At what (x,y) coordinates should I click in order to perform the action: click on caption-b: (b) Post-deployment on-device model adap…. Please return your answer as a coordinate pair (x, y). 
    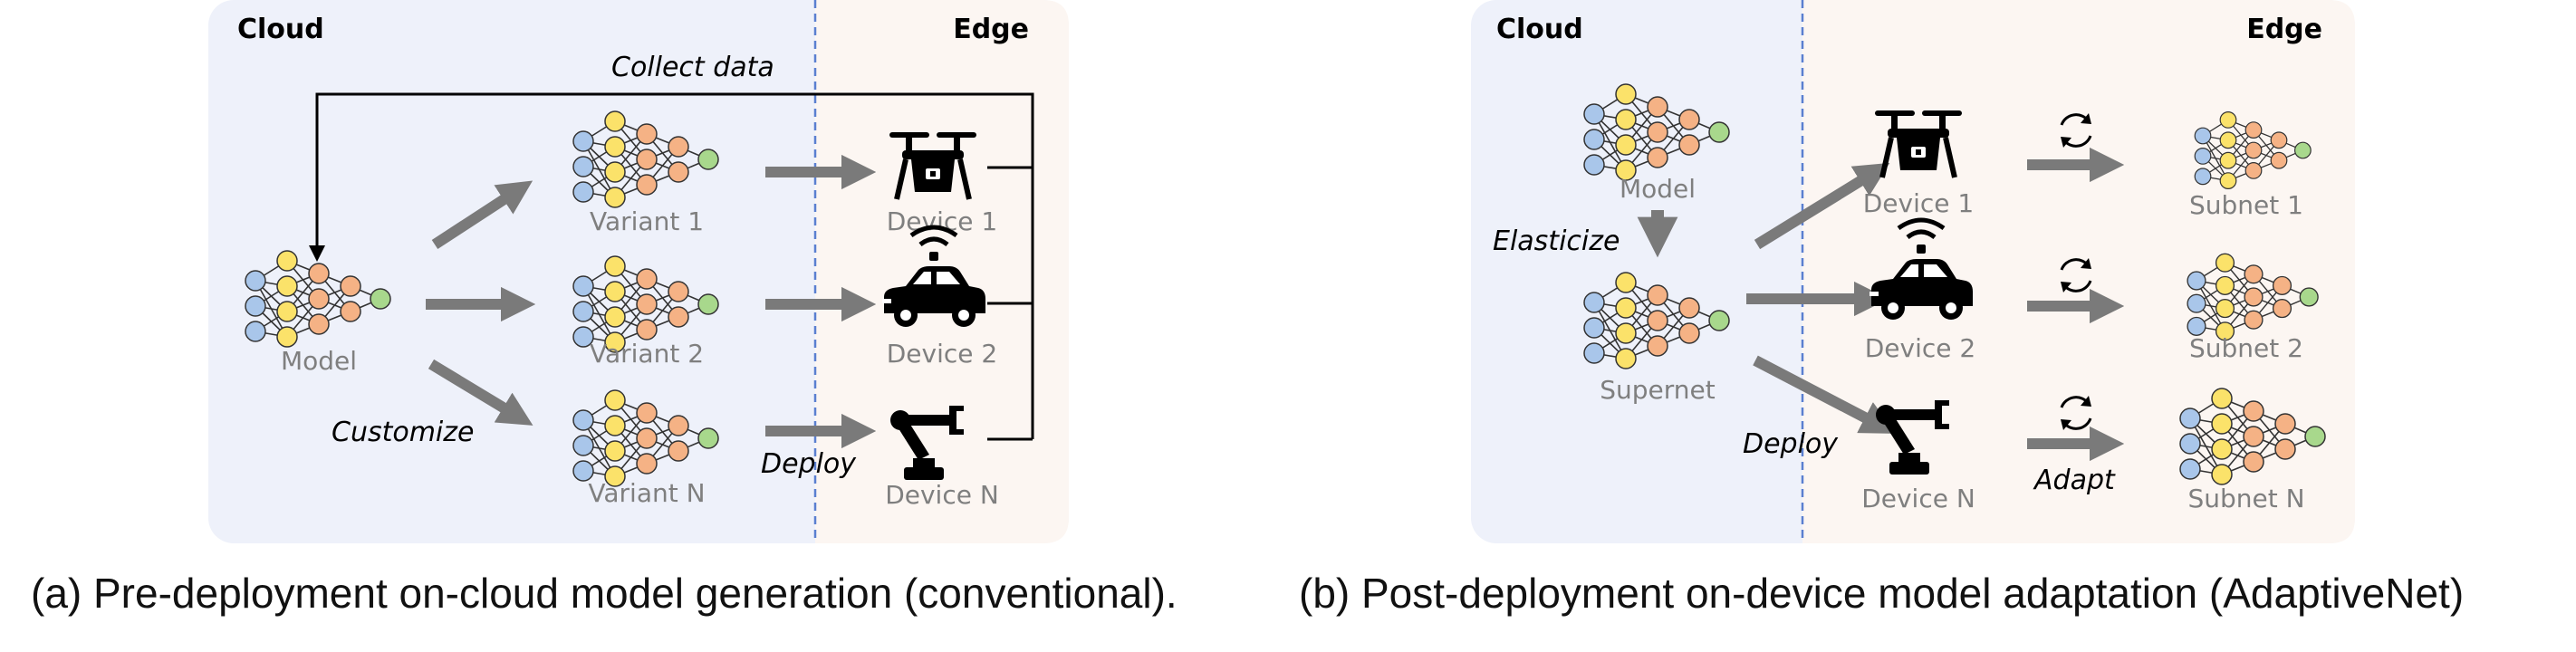
    Looking at the image, I should click on (1882, 593).